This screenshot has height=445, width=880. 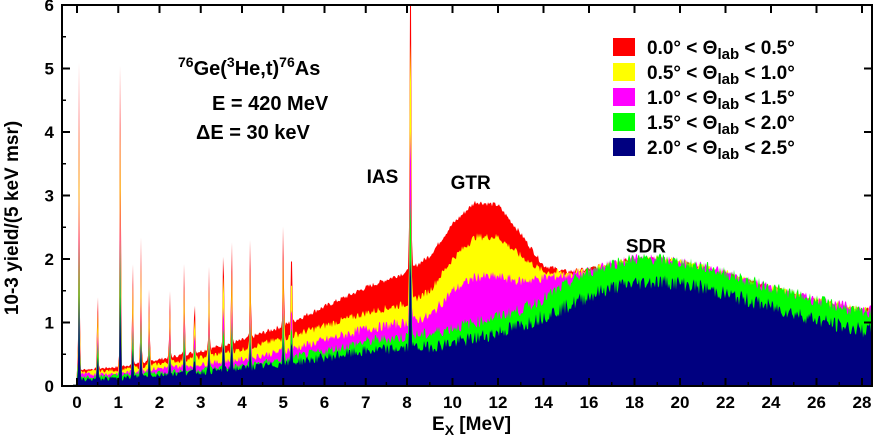 I want to click on x-tick-label: 14, so click(x=543, y=402).